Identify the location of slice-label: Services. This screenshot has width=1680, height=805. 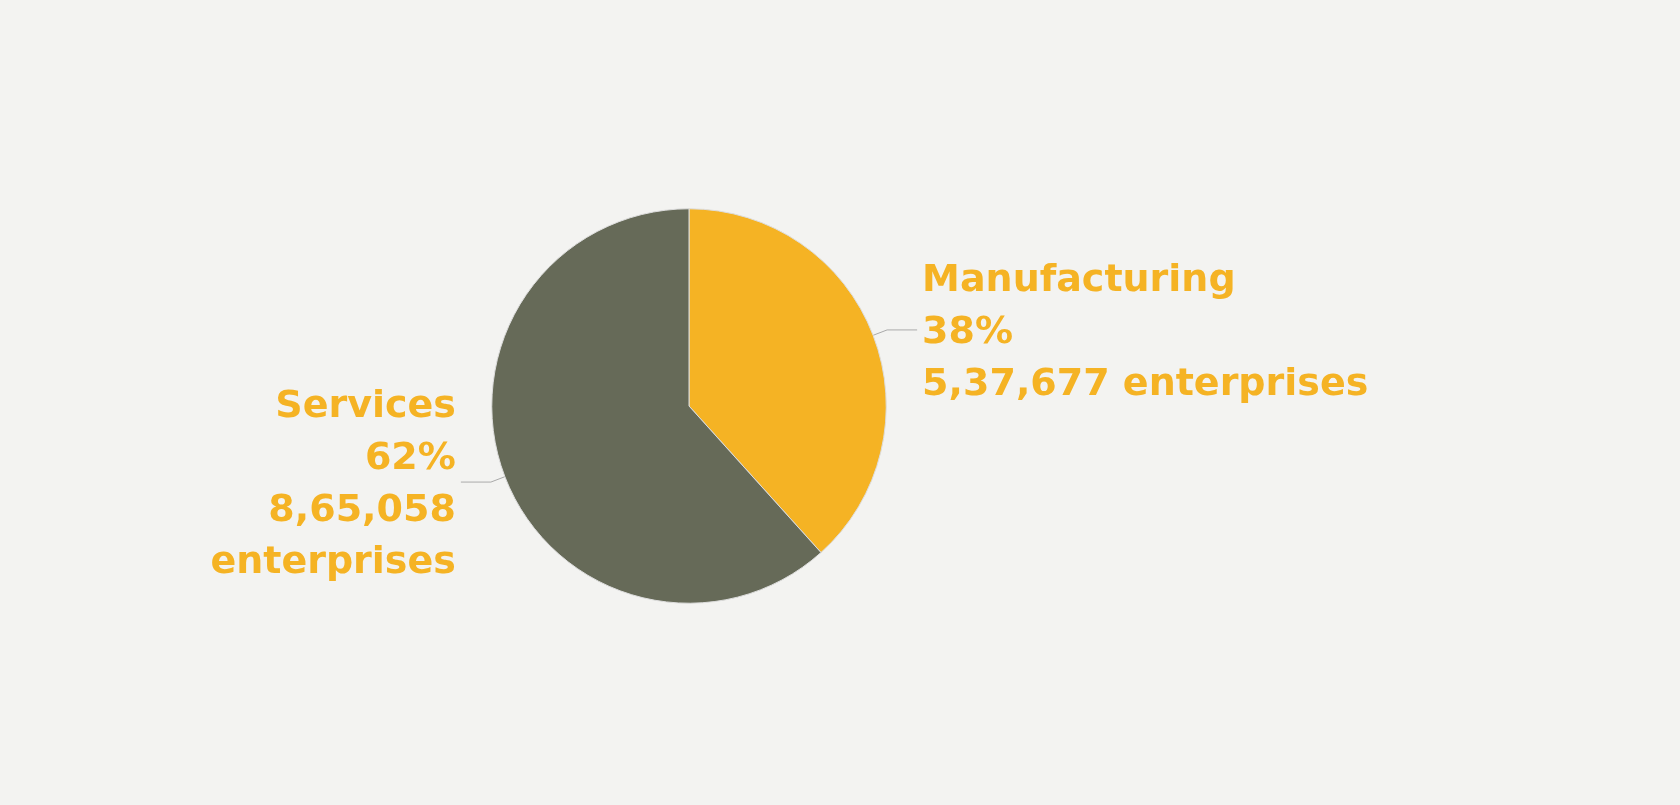
(365, 404).